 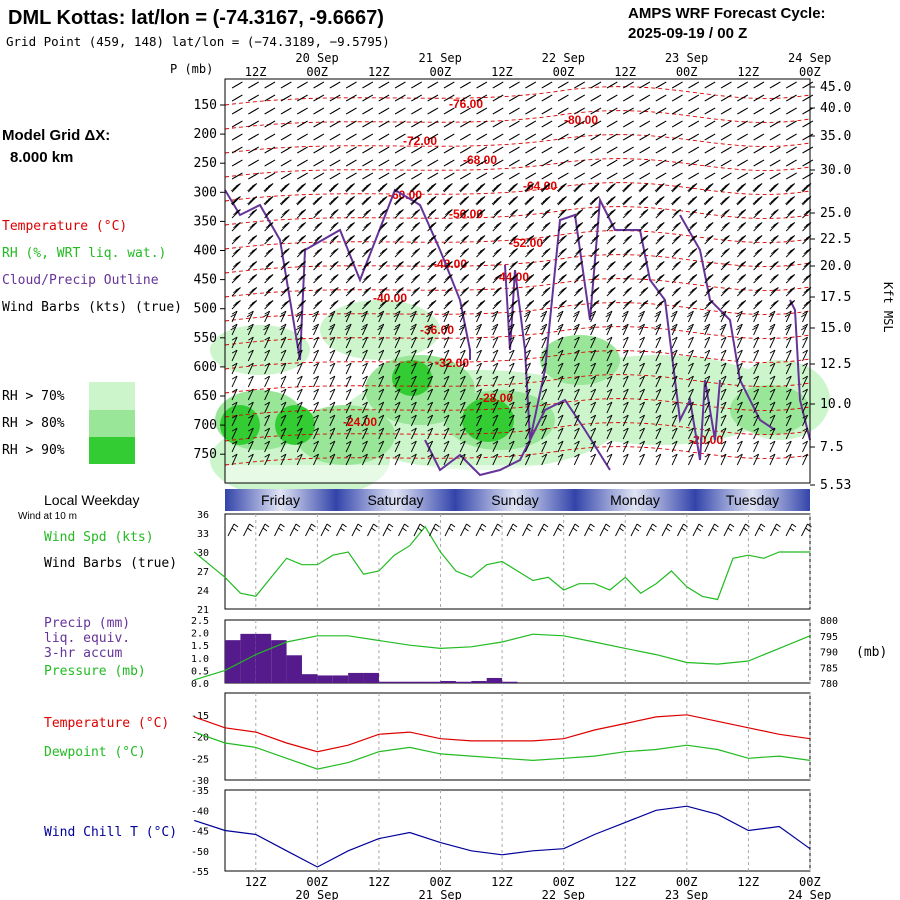 What do you see at coordinates (95, 752) in the screenshot?
I see `dewpoint-label: Dewpoint (°C)` at bounding box center [95, 752].